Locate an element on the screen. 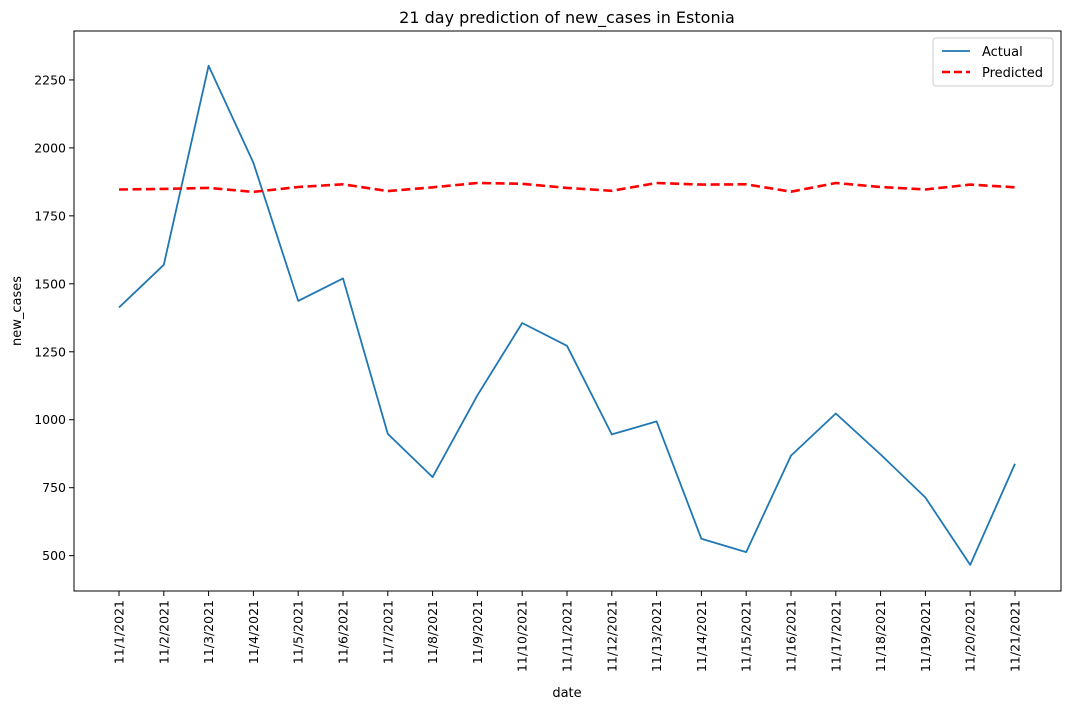 This screenshot has height=709, width=1070. x-tick-label: 11/11/2021 is located at coordinates (567, 636).